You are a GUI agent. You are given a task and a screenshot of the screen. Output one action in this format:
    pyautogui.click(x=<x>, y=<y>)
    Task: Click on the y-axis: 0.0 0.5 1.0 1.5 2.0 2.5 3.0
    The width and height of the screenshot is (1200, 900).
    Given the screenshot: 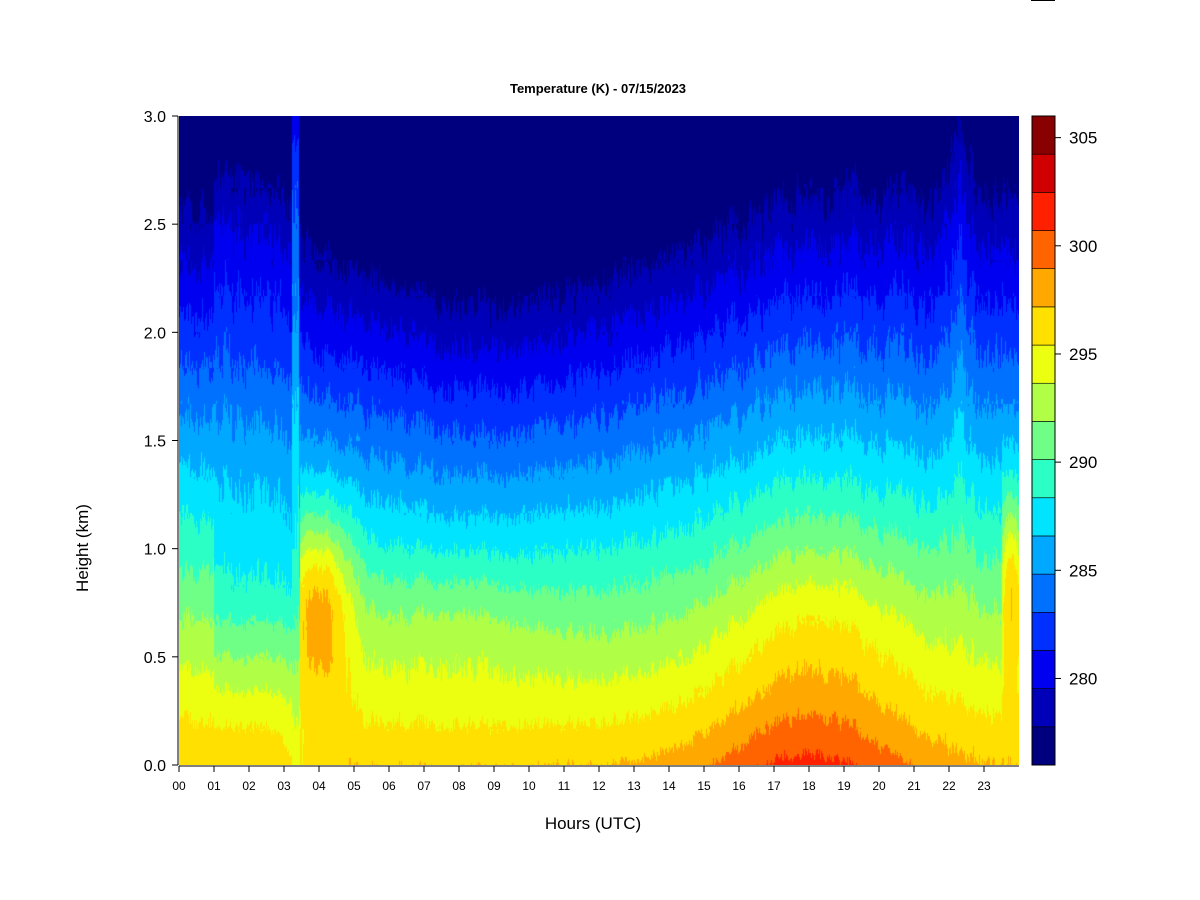 What is the action you would take?
    pyautogui.click(x=161, y=442)
    